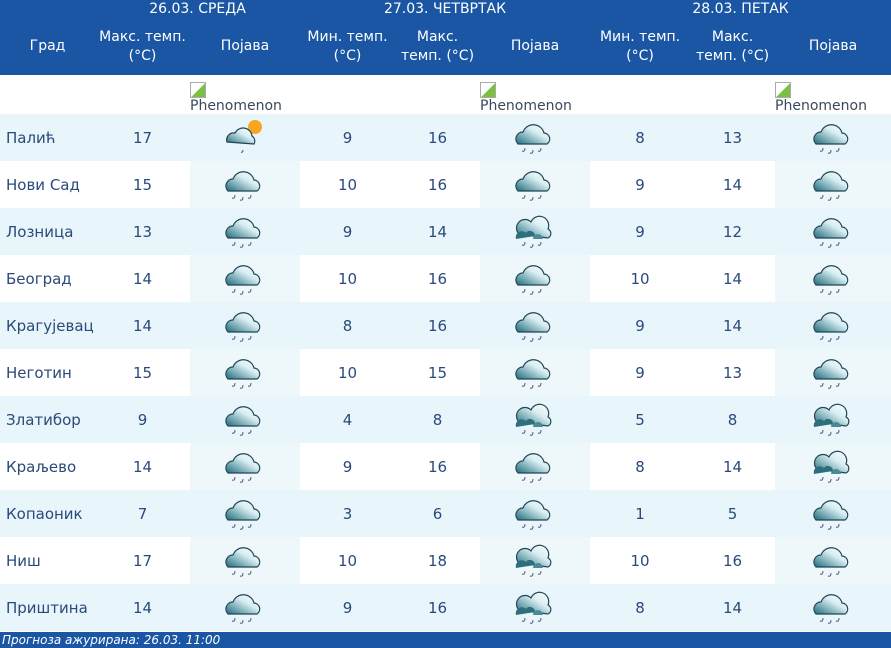  I want to click on table-row: Палић 17 9 16 8 13, so click(445, 137).